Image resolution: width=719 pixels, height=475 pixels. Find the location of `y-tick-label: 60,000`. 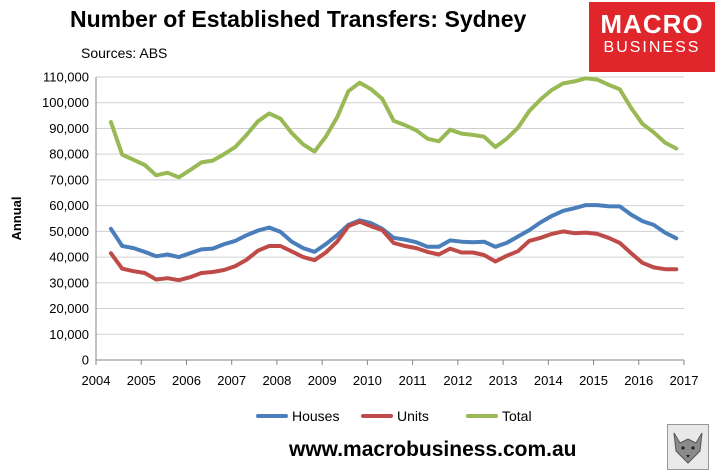

y-tick-label: 60,000 is located at coordinates (69, 205).